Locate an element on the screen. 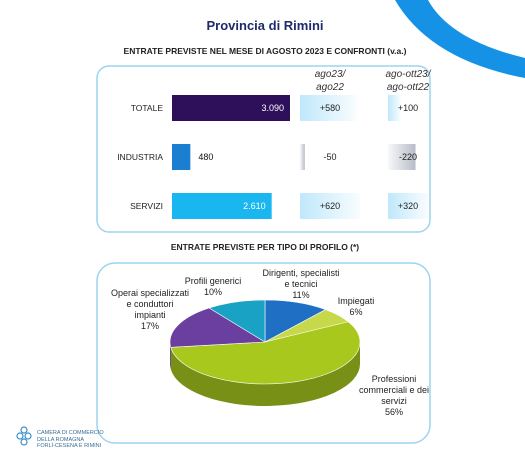  pie-label: Profili generici 10% is located at coordinates (213, 287).